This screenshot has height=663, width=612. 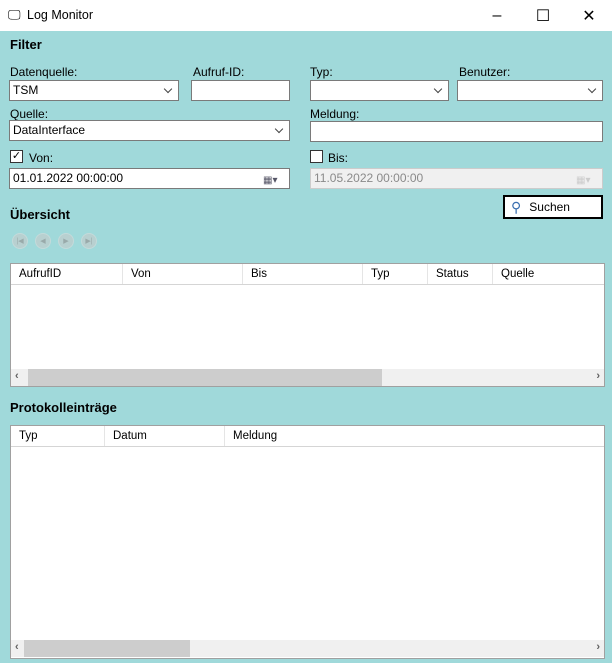 What do you see at coordinates (516, 206) in the screenshot?
I see `magnifier-icon: ⚲` at bounding box center [516, 206].